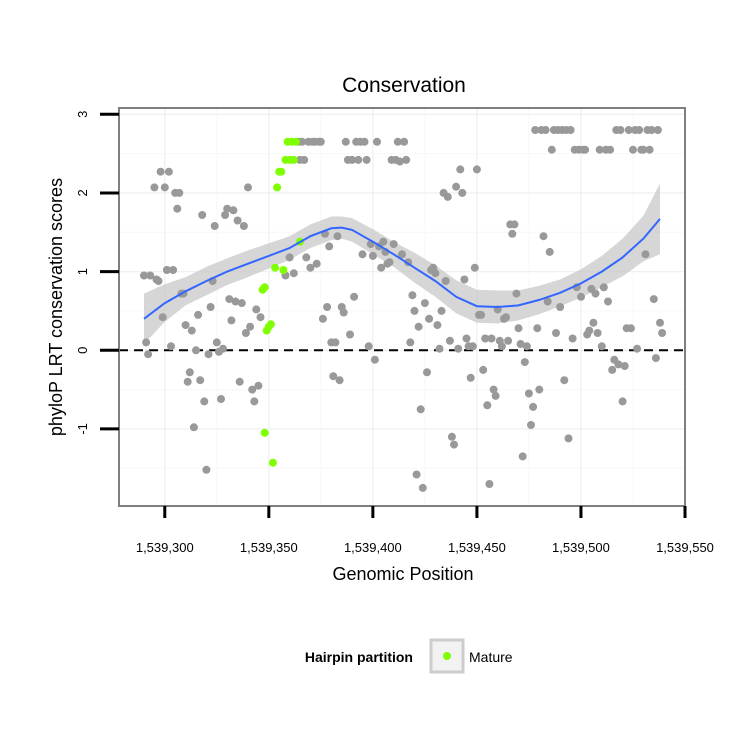  Describe the element at coordinates (82, 192) in the screenshot. I see `y-tick-label: 2` at that location.